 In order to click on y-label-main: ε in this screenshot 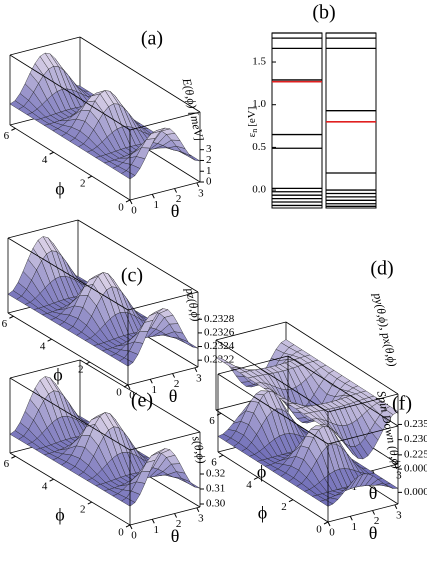, I will do `click(252, 134)`.